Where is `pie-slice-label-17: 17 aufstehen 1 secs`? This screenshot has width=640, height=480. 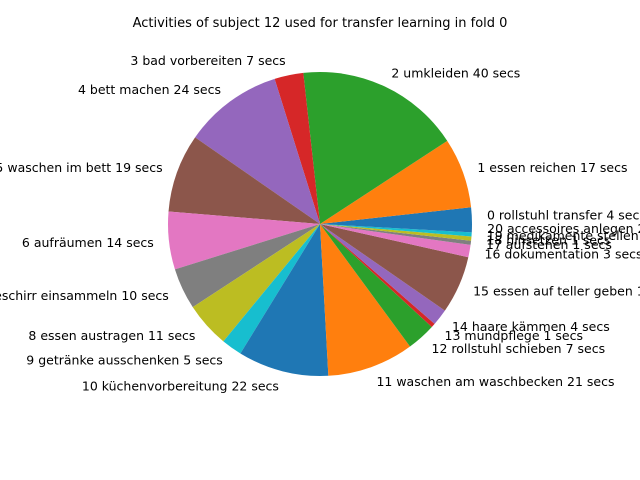
pie-slice-label-17: 17 aufstehen 1 secs is located at coordinates (549, 244).